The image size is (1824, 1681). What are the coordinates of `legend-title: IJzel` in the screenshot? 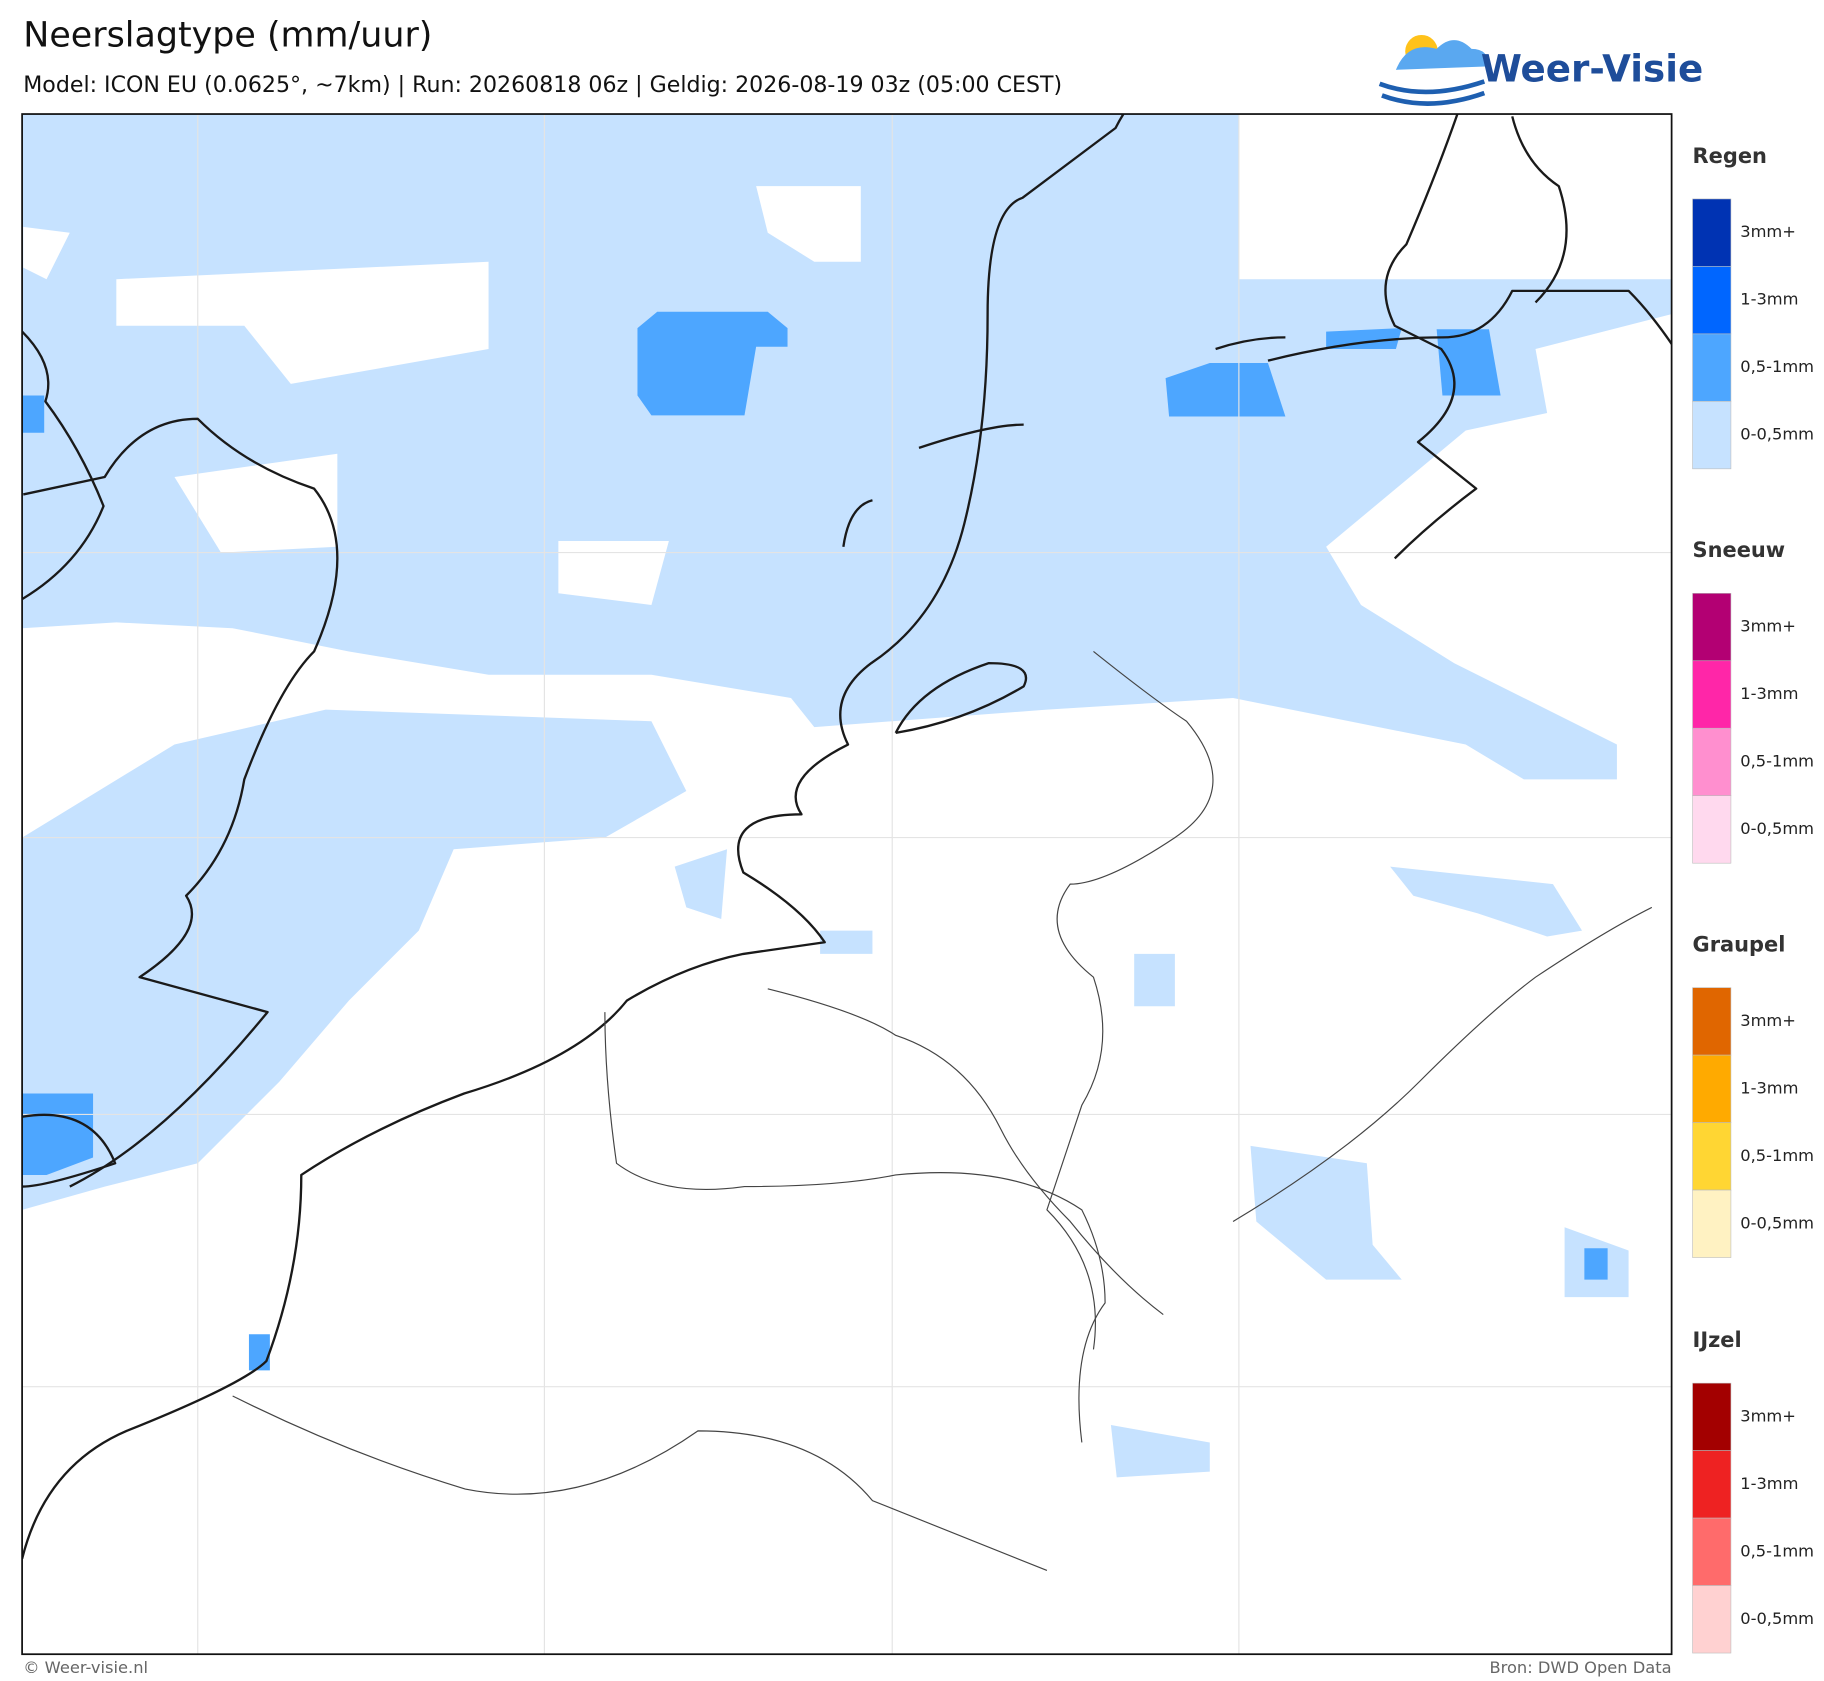 It's located at (1717, 1340).